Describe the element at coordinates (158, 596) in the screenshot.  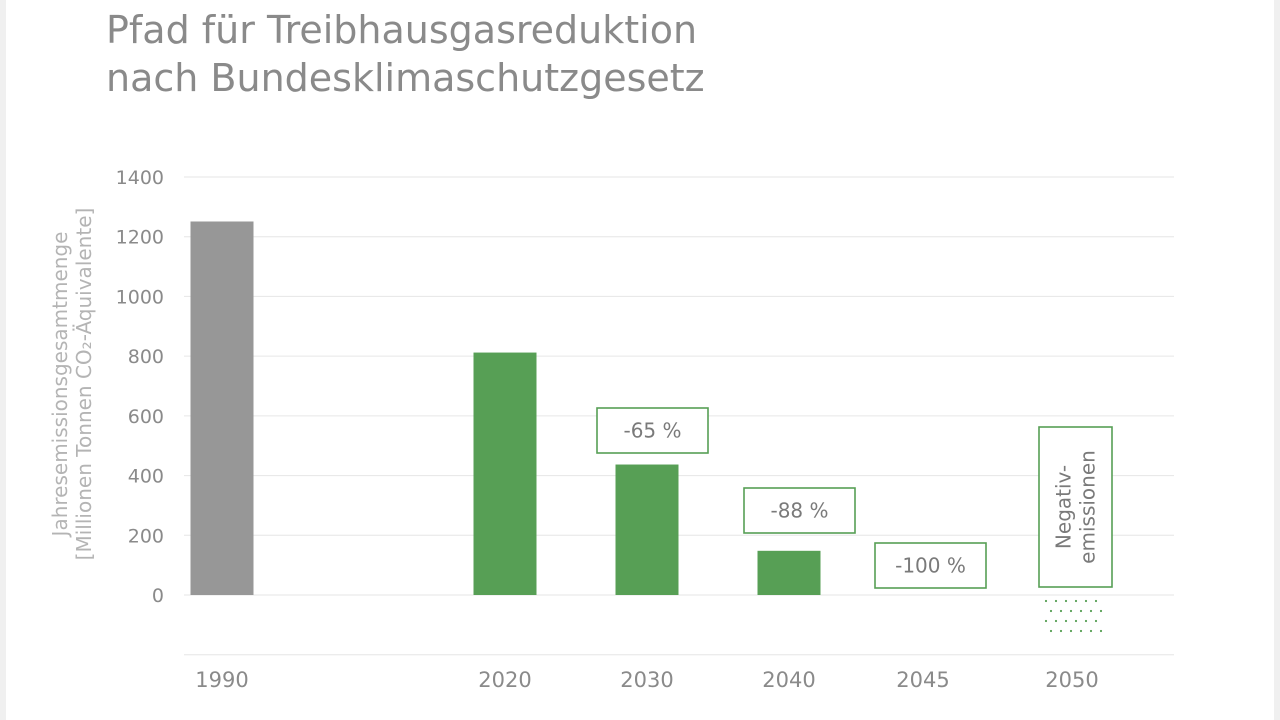
I see `y-tick-label: 0` at that location.